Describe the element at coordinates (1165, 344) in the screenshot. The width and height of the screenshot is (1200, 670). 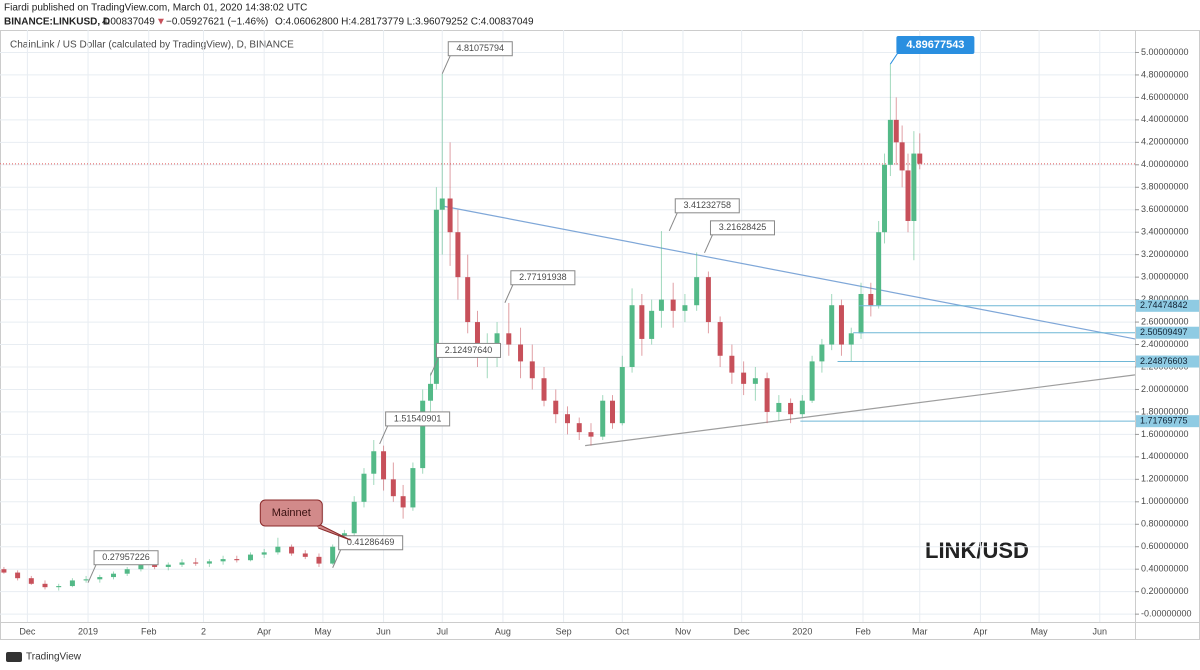
I see `y-tick-label: 2.40000000` at that location.